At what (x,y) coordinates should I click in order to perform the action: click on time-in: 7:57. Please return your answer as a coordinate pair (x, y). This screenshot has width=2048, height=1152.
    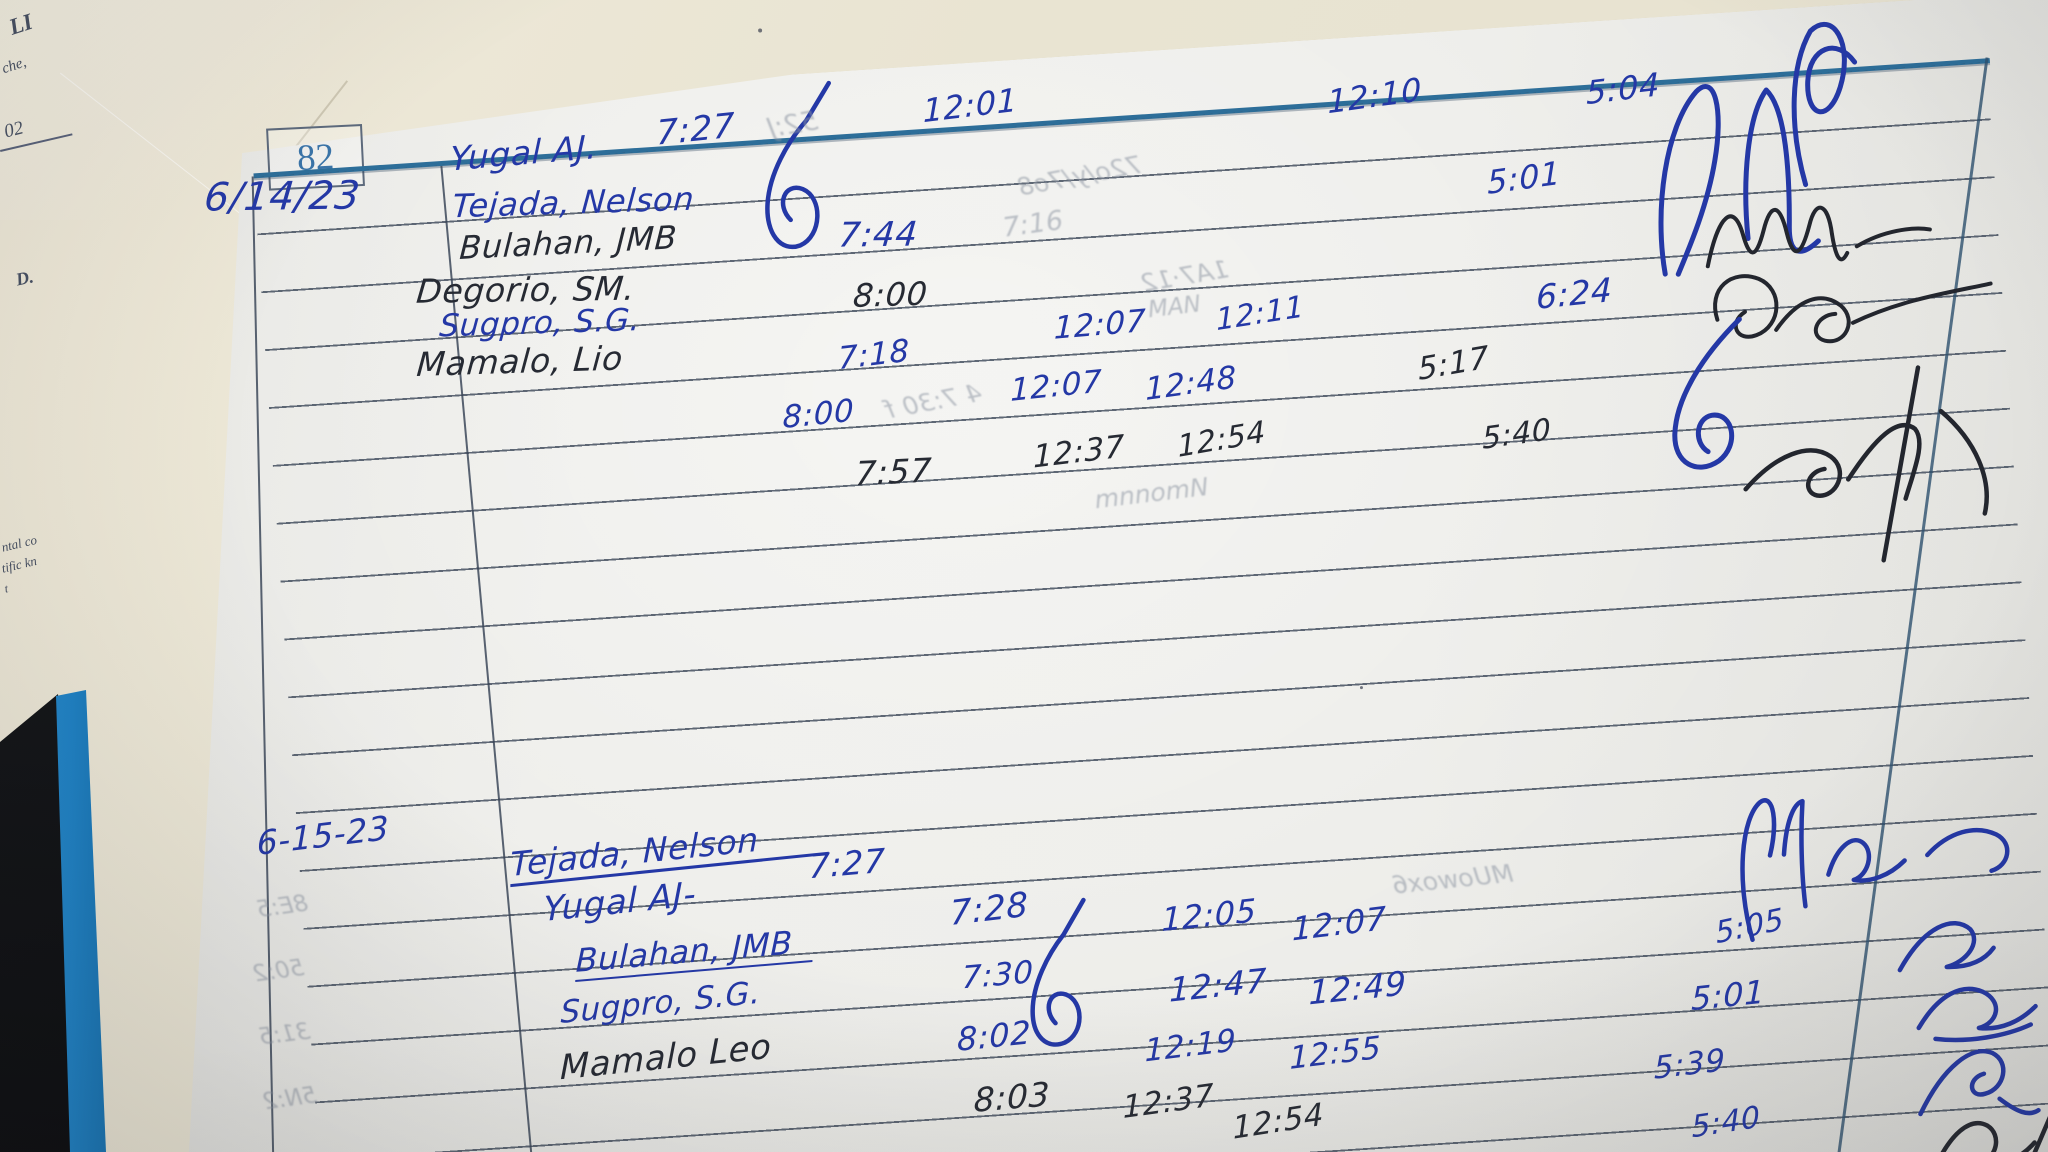
    Looking at the image, I should click on (894, 472).